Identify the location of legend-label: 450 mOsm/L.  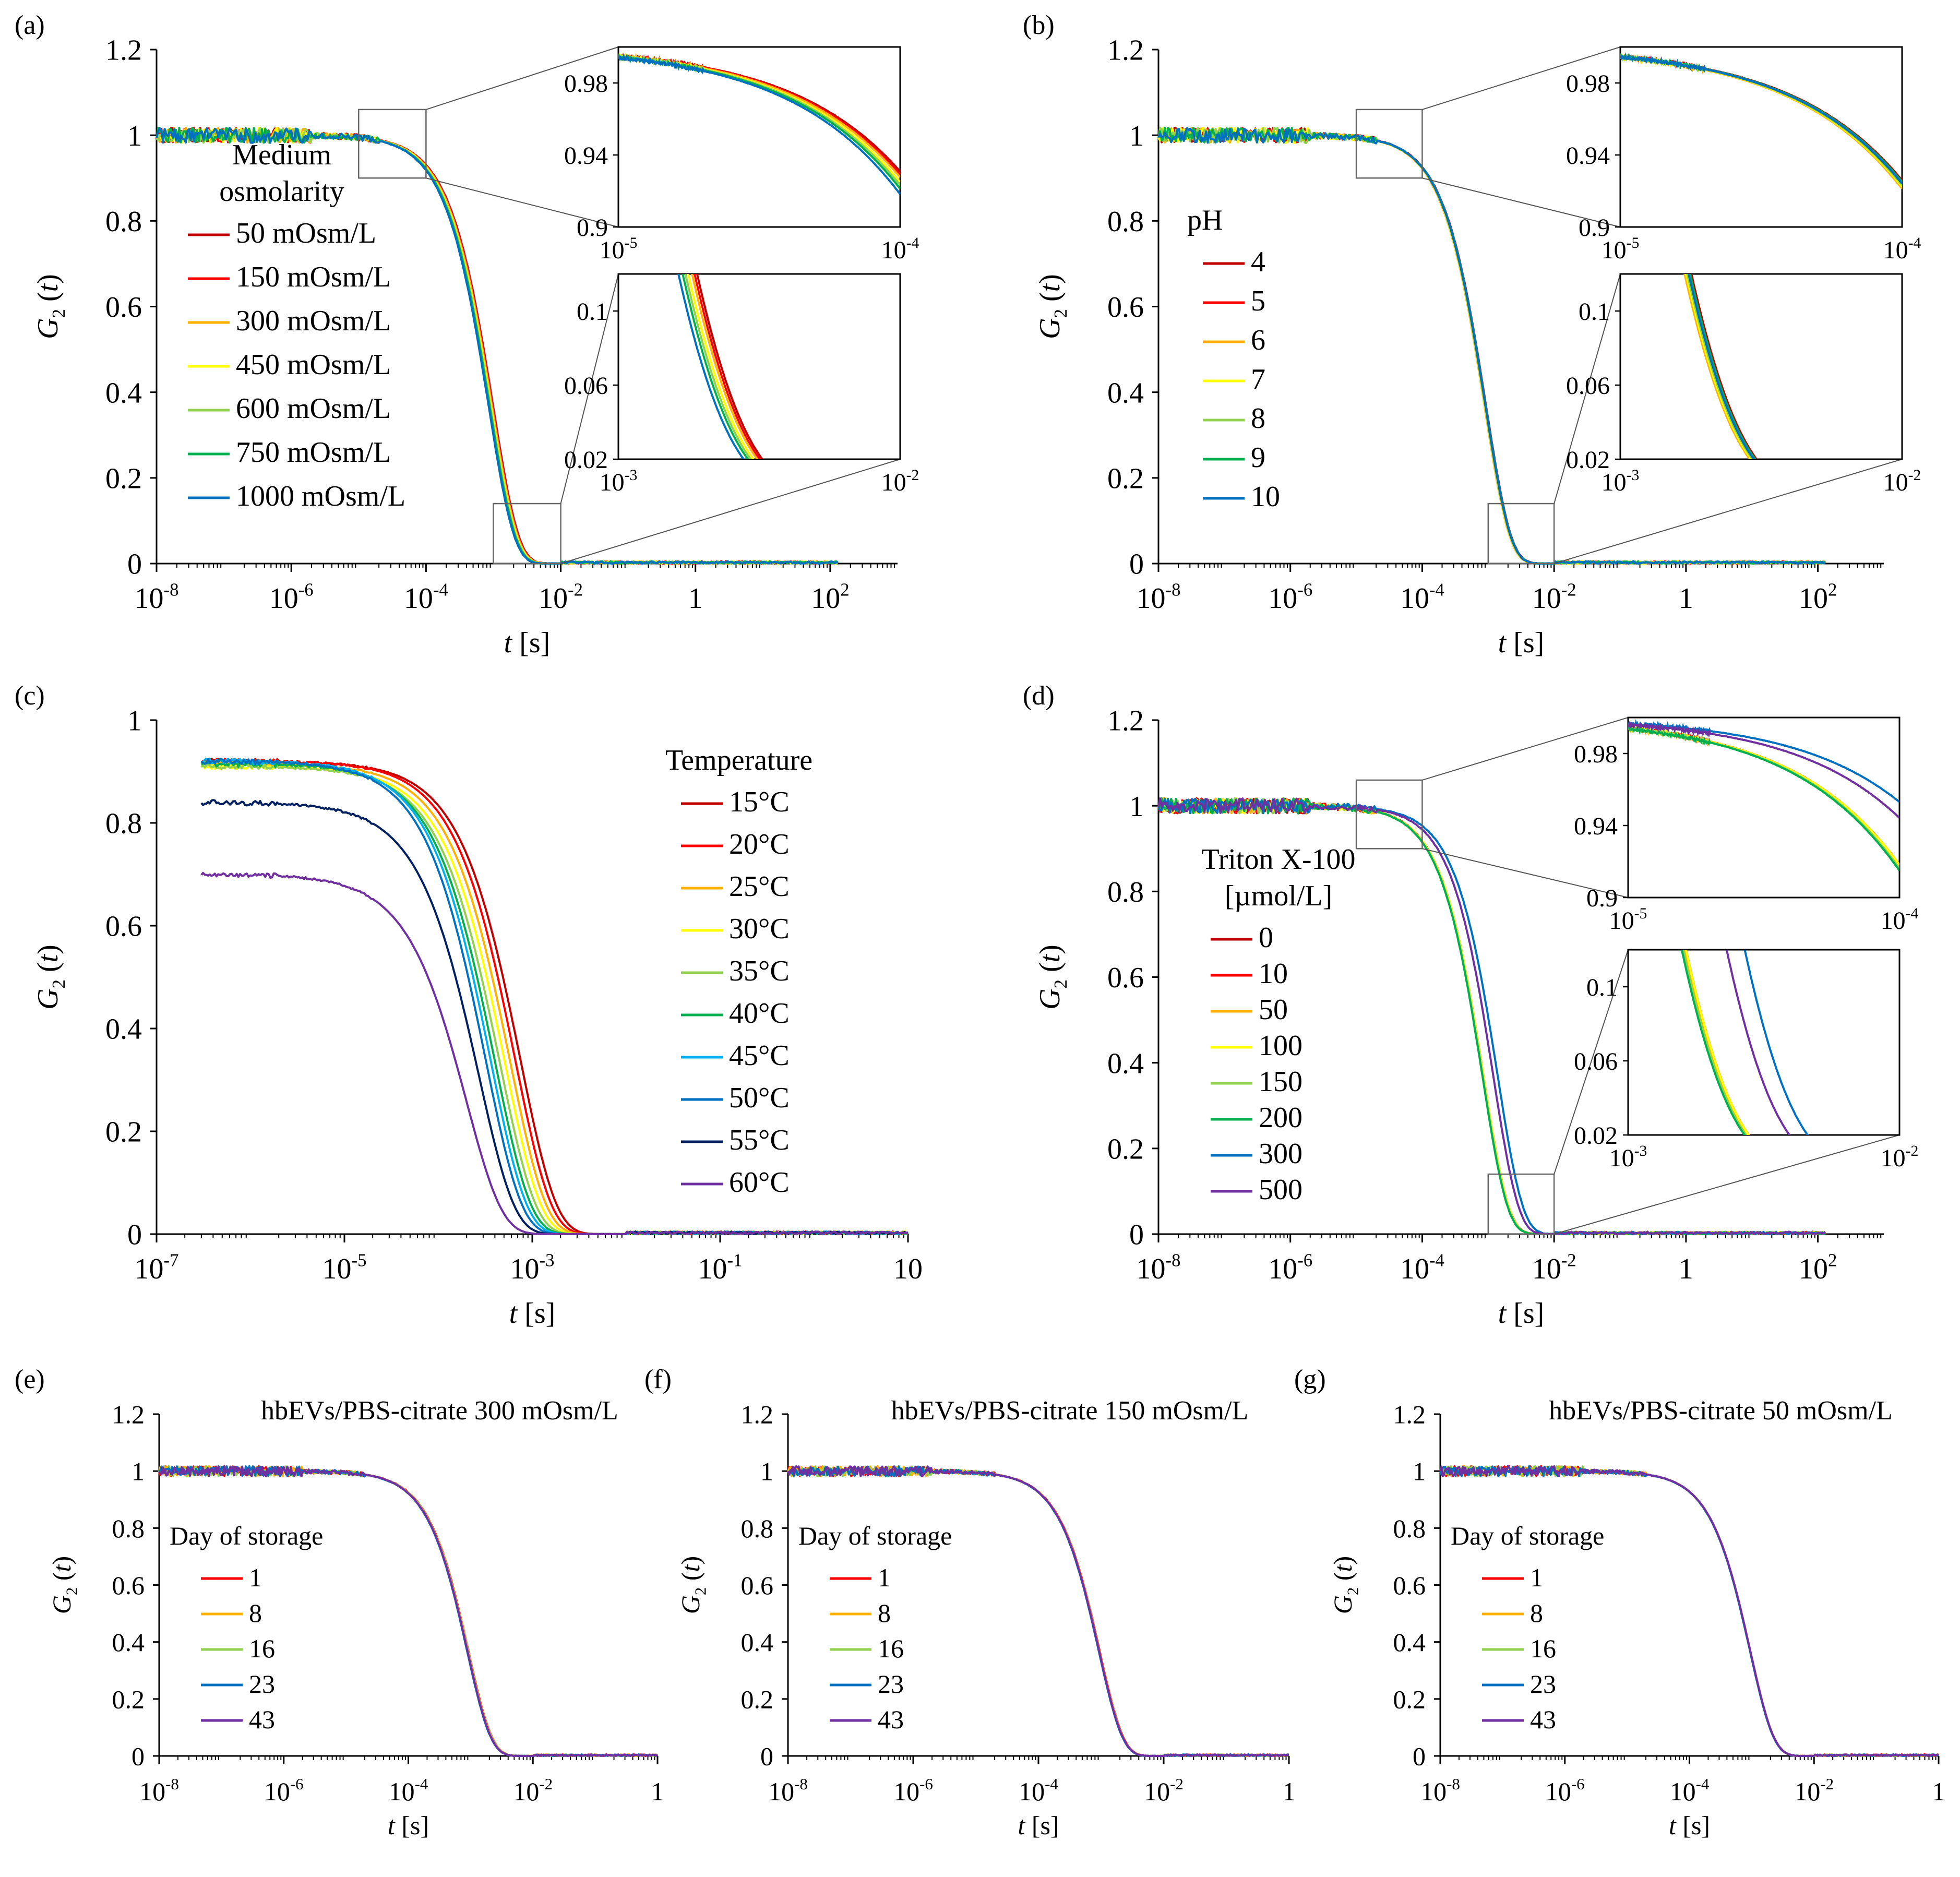
(314, 365).